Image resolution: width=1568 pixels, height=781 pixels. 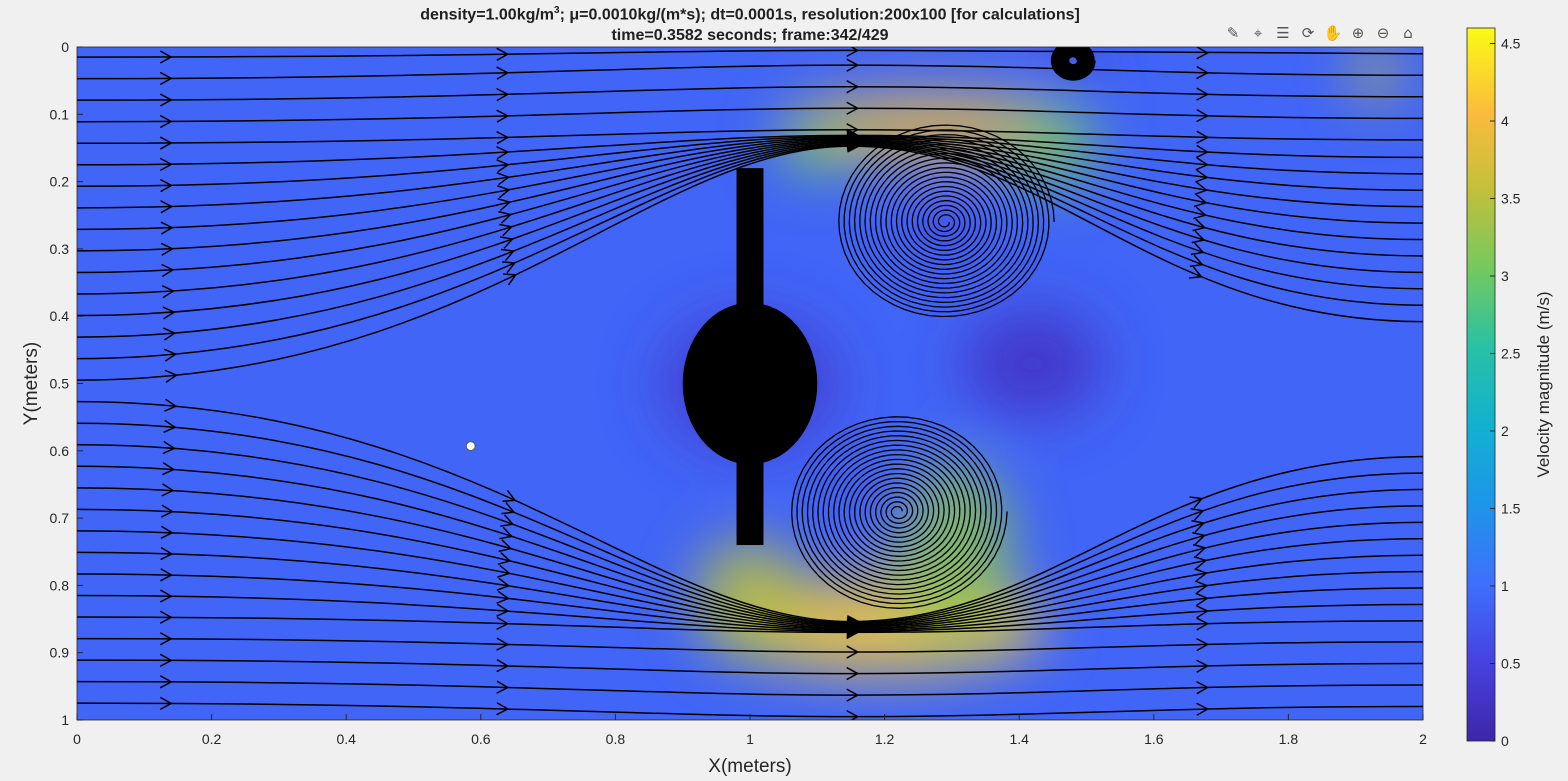 I want to click on x-tick-label: 0.4, so click(x=346, y=739).